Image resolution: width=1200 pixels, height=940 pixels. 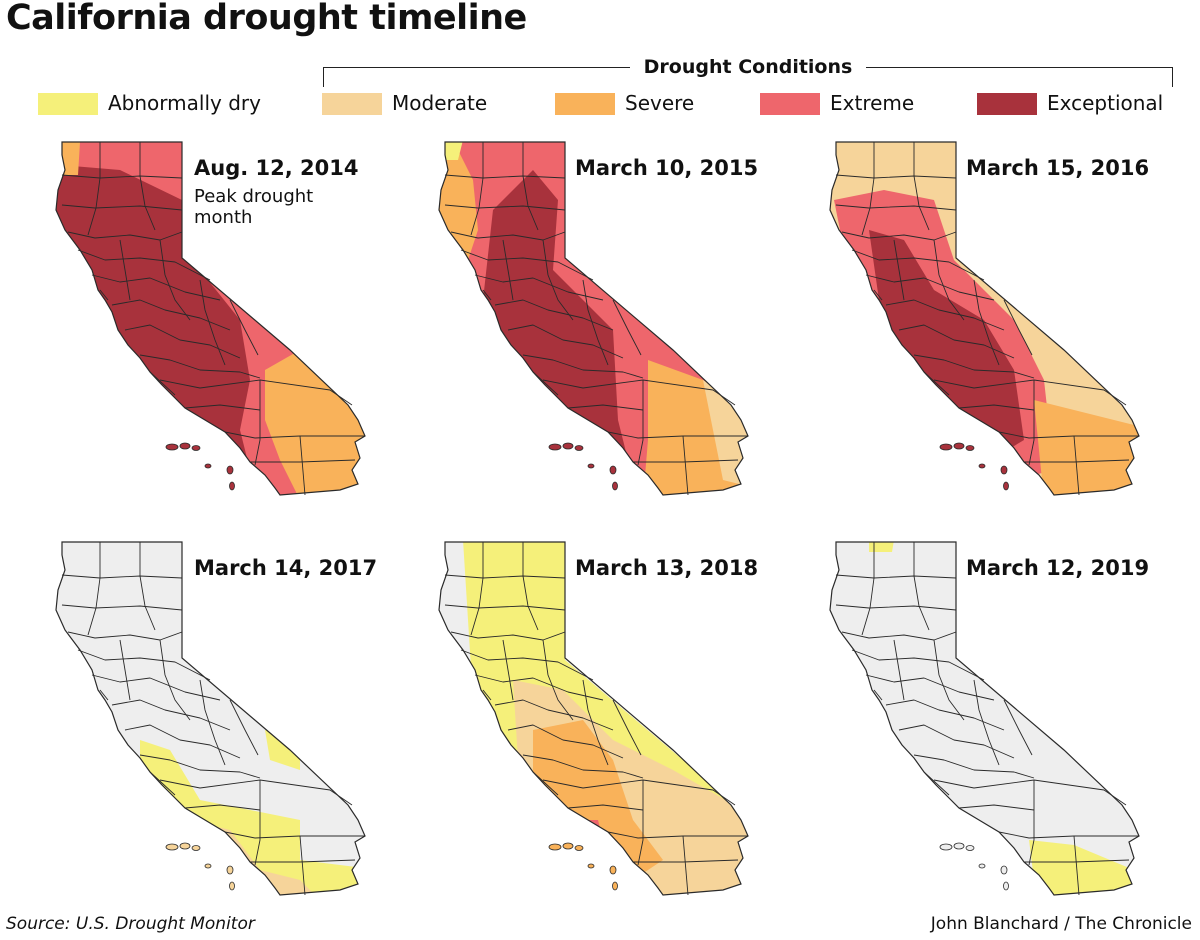 I want to click on map-date: March 13, 2018, so click(x=667, y=568).